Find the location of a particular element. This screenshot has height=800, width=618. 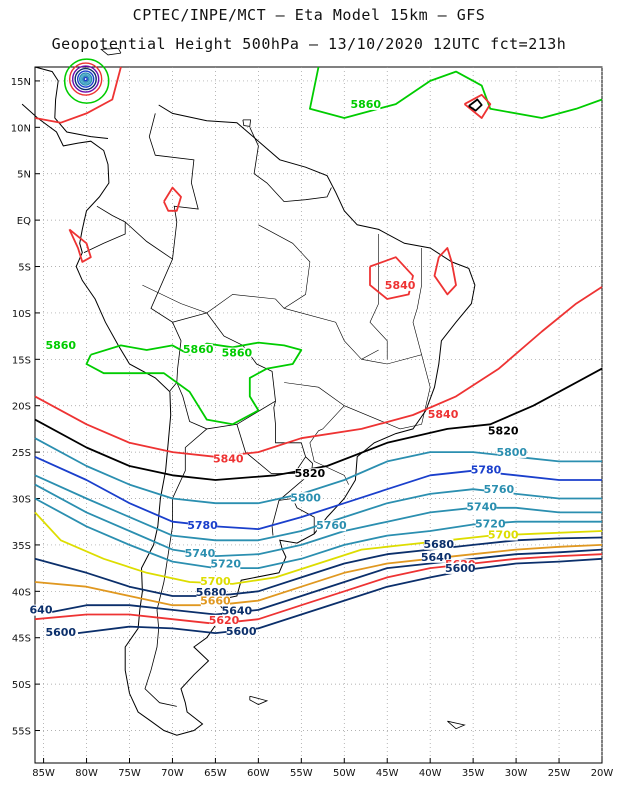

lat-label: 25S is located at coordinates (21, 453).